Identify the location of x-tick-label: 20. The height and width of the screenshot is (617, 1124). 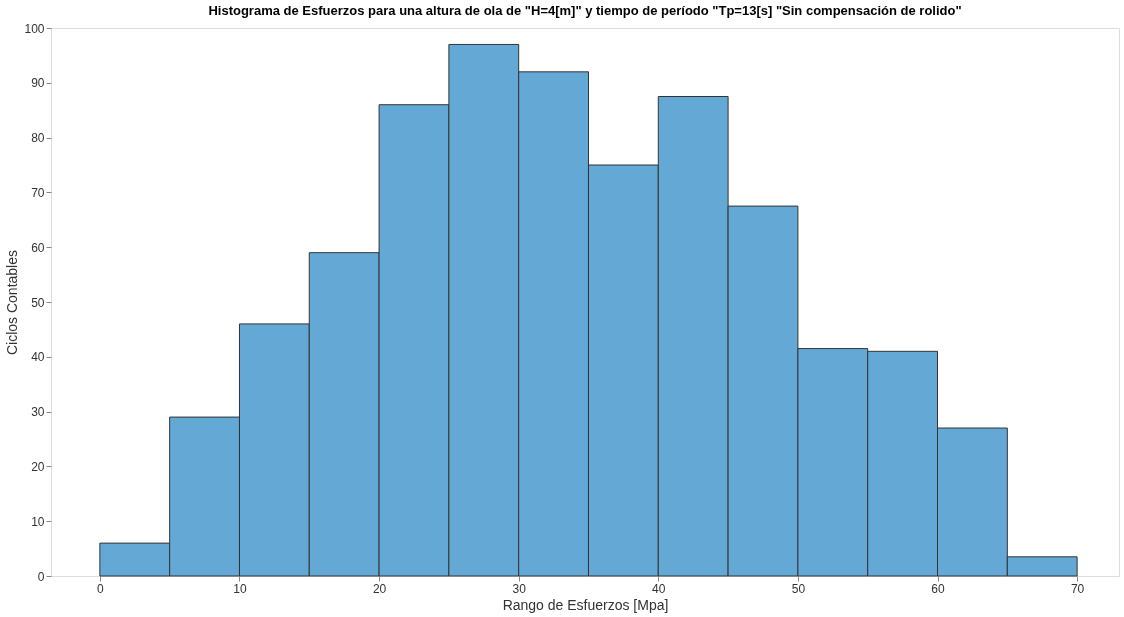
(379, 588).